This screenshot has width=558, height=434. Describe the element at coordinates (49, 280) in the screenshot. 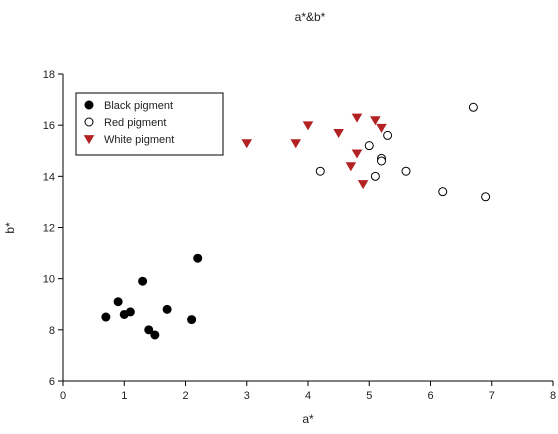

I see `y-tick-label: 10` at that location.